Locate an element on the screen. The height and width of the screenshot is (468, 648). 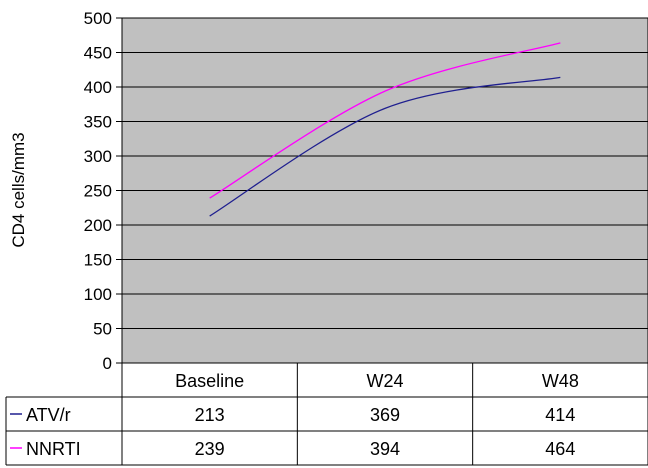
y-tick-label: 200 is located at coordinates (98, 225).